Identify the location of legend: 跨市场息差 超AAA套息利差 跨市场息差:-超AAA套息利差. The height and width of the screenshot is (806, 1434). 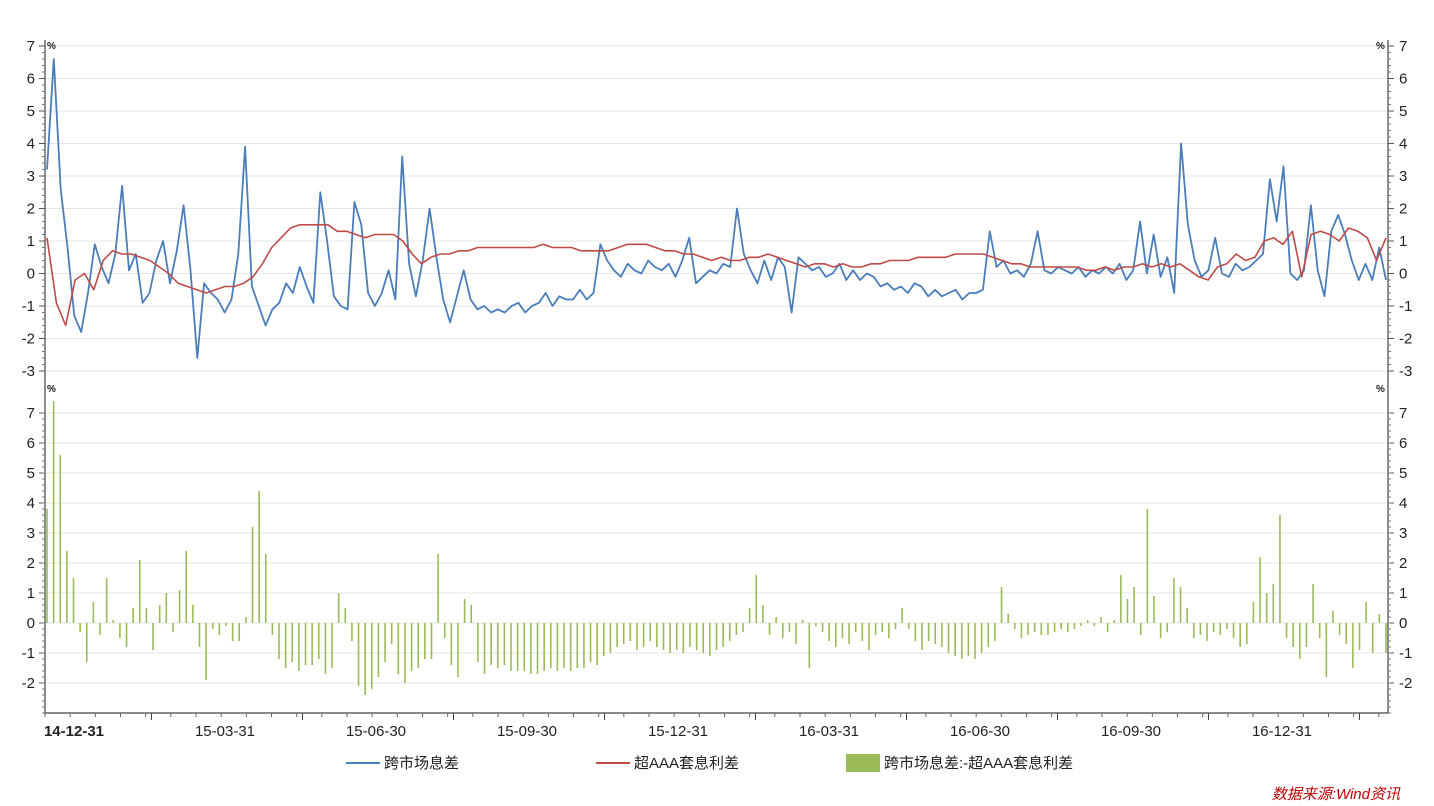
(717, 765).